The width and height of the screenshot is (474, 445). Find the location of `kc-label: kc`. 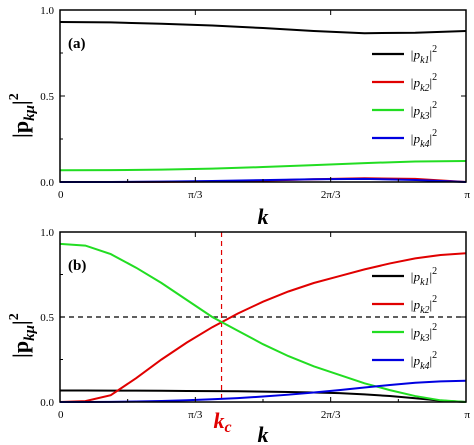

kc-label: kc is located at coordinates (223, 422).